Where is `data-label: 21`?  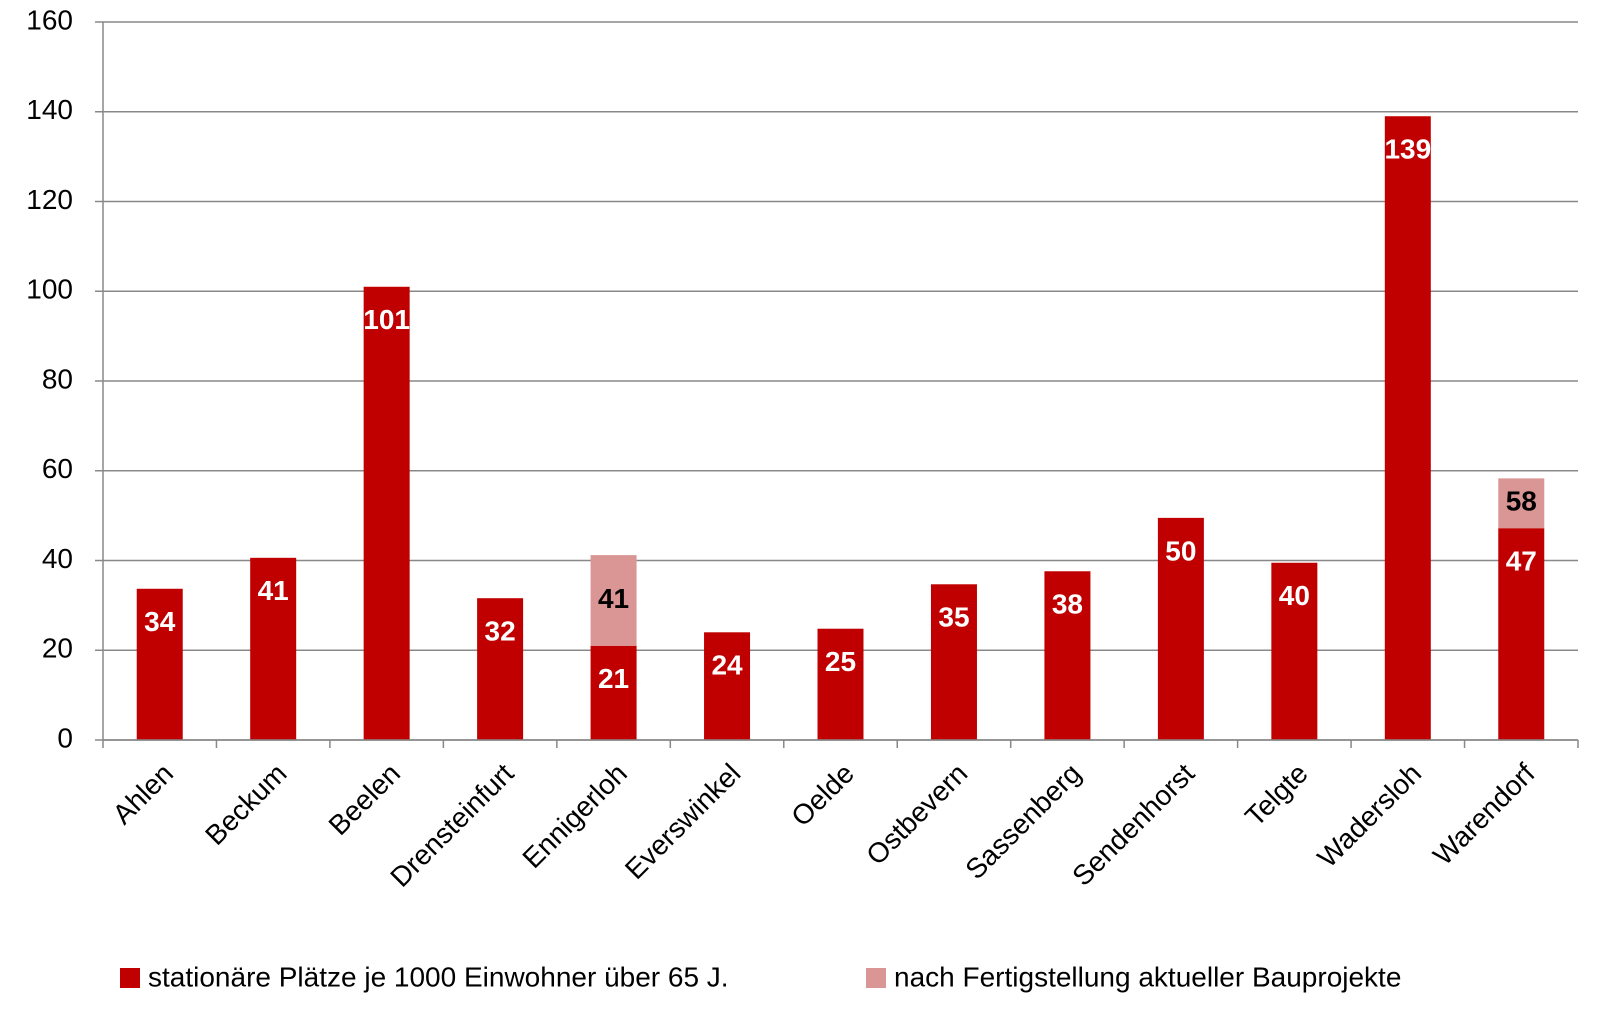 data-label: 21 is located at coordinates (613, 678).